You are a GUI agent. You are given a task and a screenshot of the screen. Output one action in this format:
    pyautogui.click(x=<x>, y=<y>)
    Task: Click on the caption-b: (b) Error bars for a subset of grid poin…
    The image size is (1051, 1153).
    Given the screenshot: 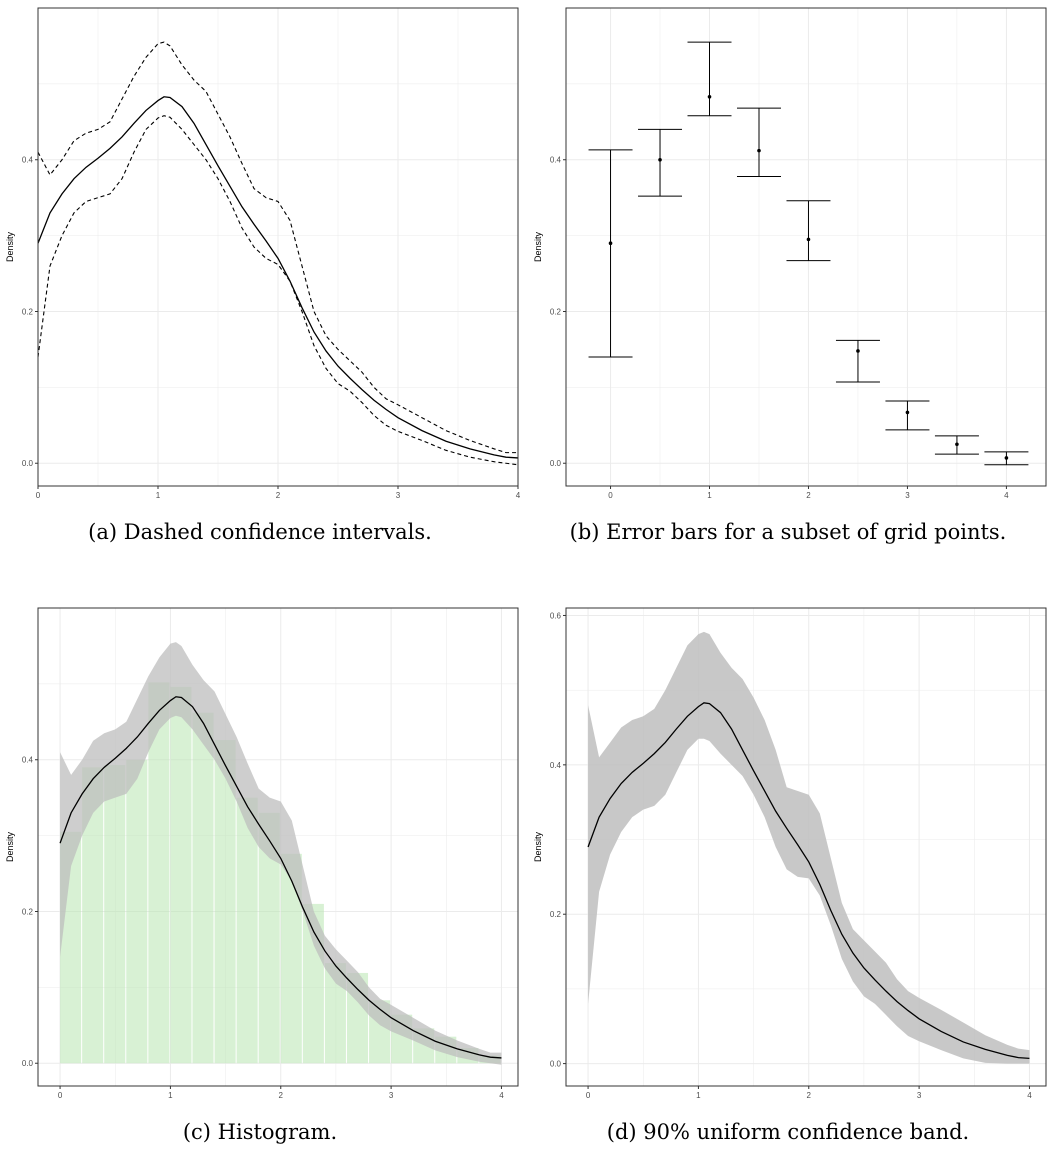 What is the action you would take?
    pyautogui.click(x=788, y=532)
    